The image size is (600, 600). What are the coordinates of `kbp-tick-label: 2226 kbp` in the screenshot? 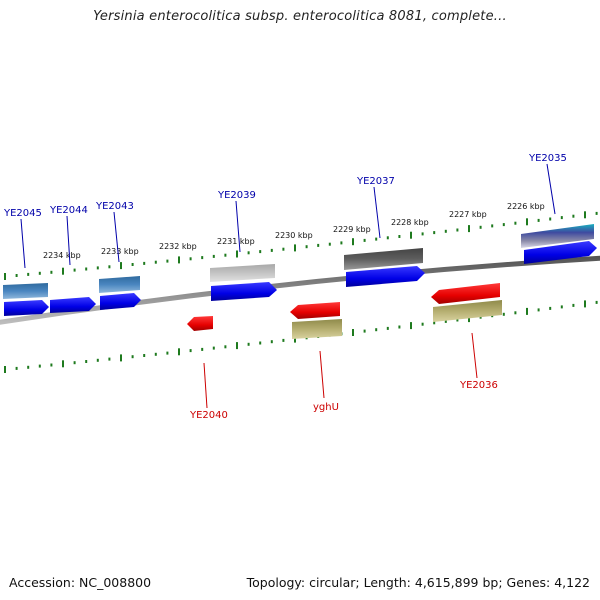 It's located at (526, 206).